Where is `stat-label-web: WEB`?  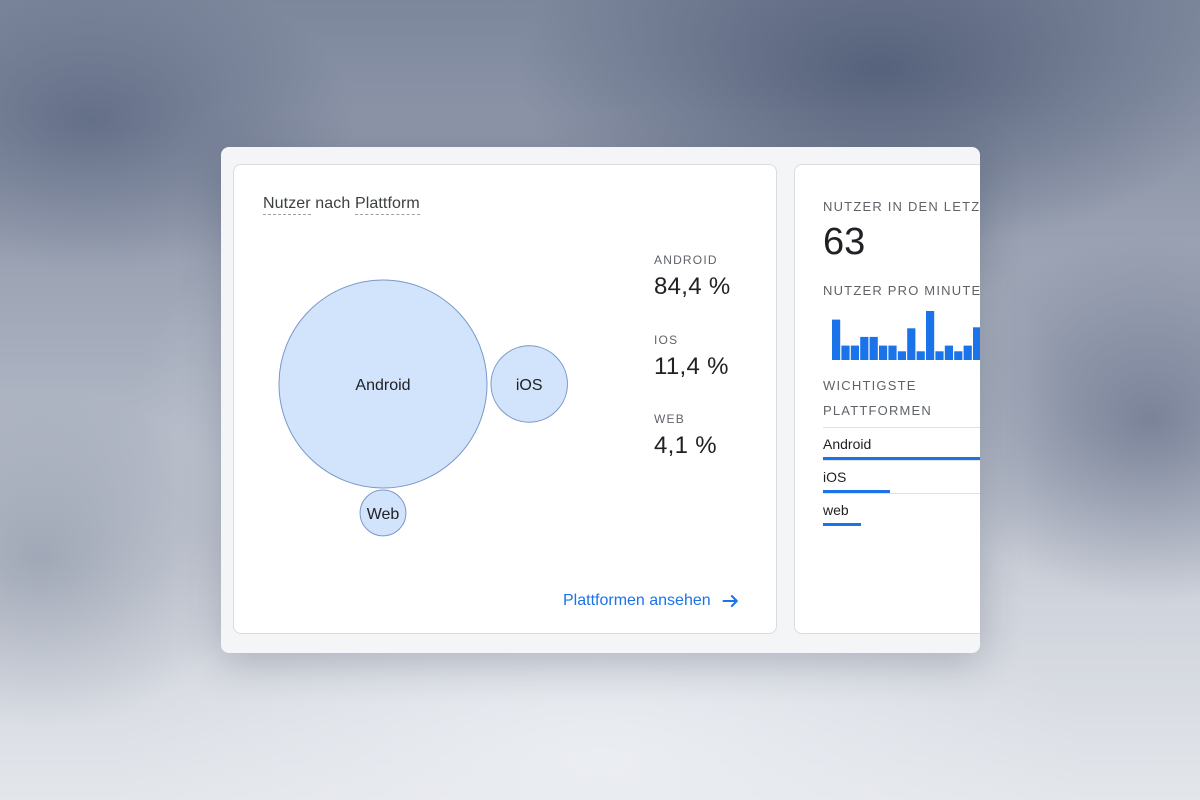 stat-label-web: WEB is located at coordinates (669, 419).